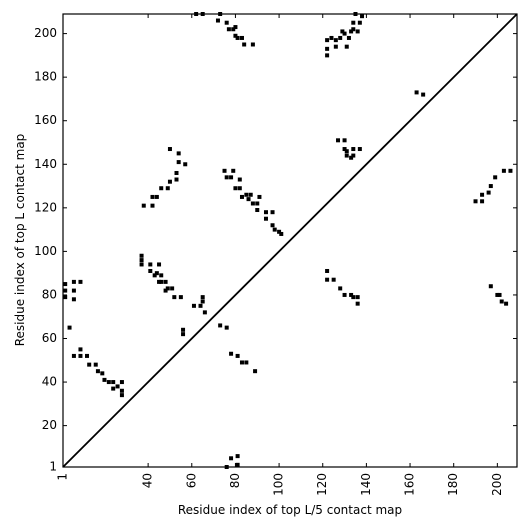  I want to click on x-tick-label: 40, so click(148, 480).